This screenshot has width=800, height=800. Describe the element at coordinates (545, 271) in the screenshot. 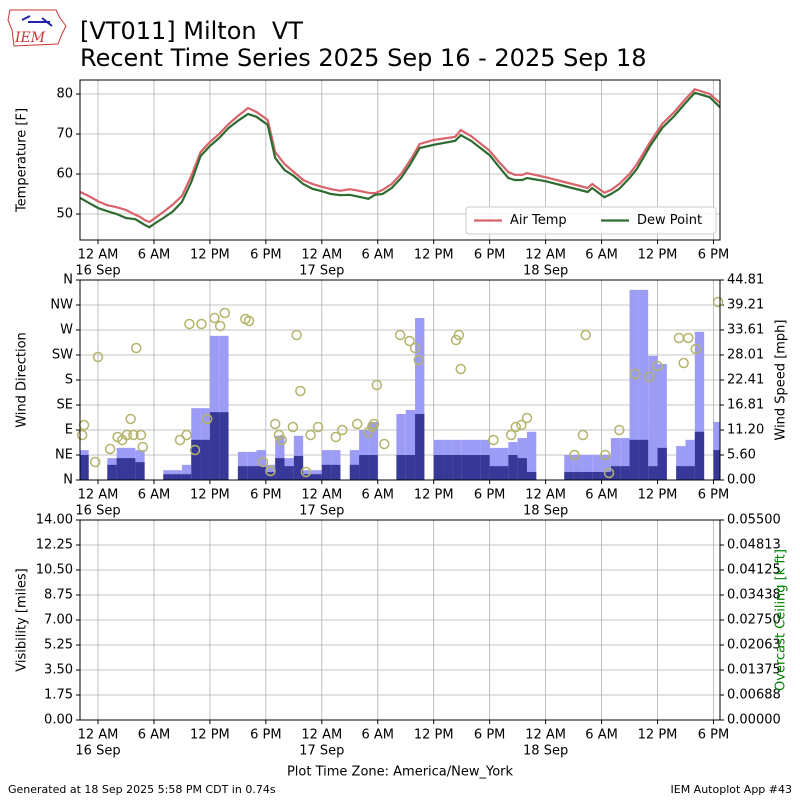

I see `x-date-label: 18 Sep` at that location.